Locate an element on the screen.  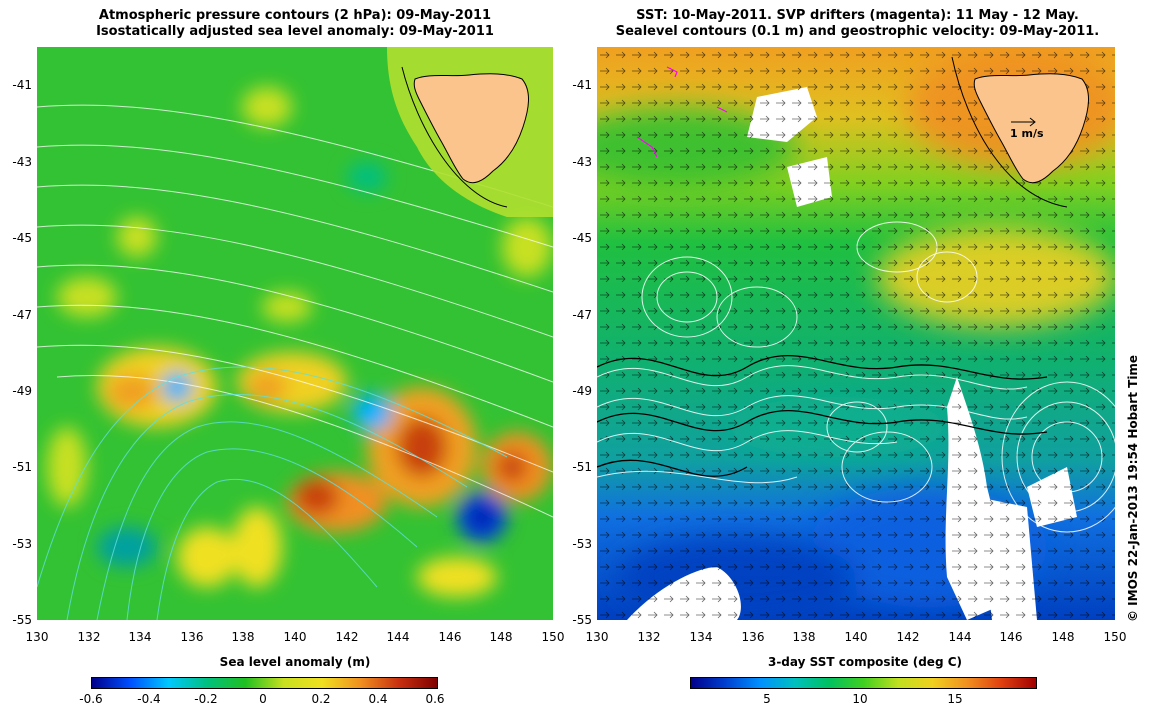
velocity-scale-label: 1 m/s is located at coordinates (1027, 133).